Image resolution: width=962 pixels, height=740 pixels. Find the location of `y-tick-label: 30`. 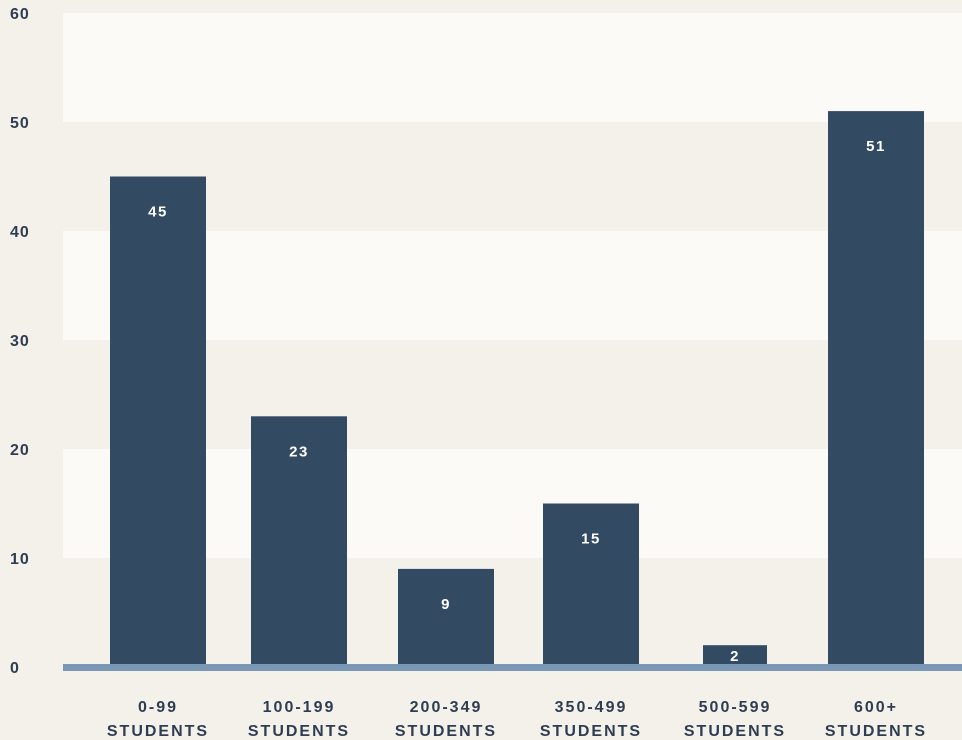

y-tick-label: 30 is located at coordinates (20, 341).